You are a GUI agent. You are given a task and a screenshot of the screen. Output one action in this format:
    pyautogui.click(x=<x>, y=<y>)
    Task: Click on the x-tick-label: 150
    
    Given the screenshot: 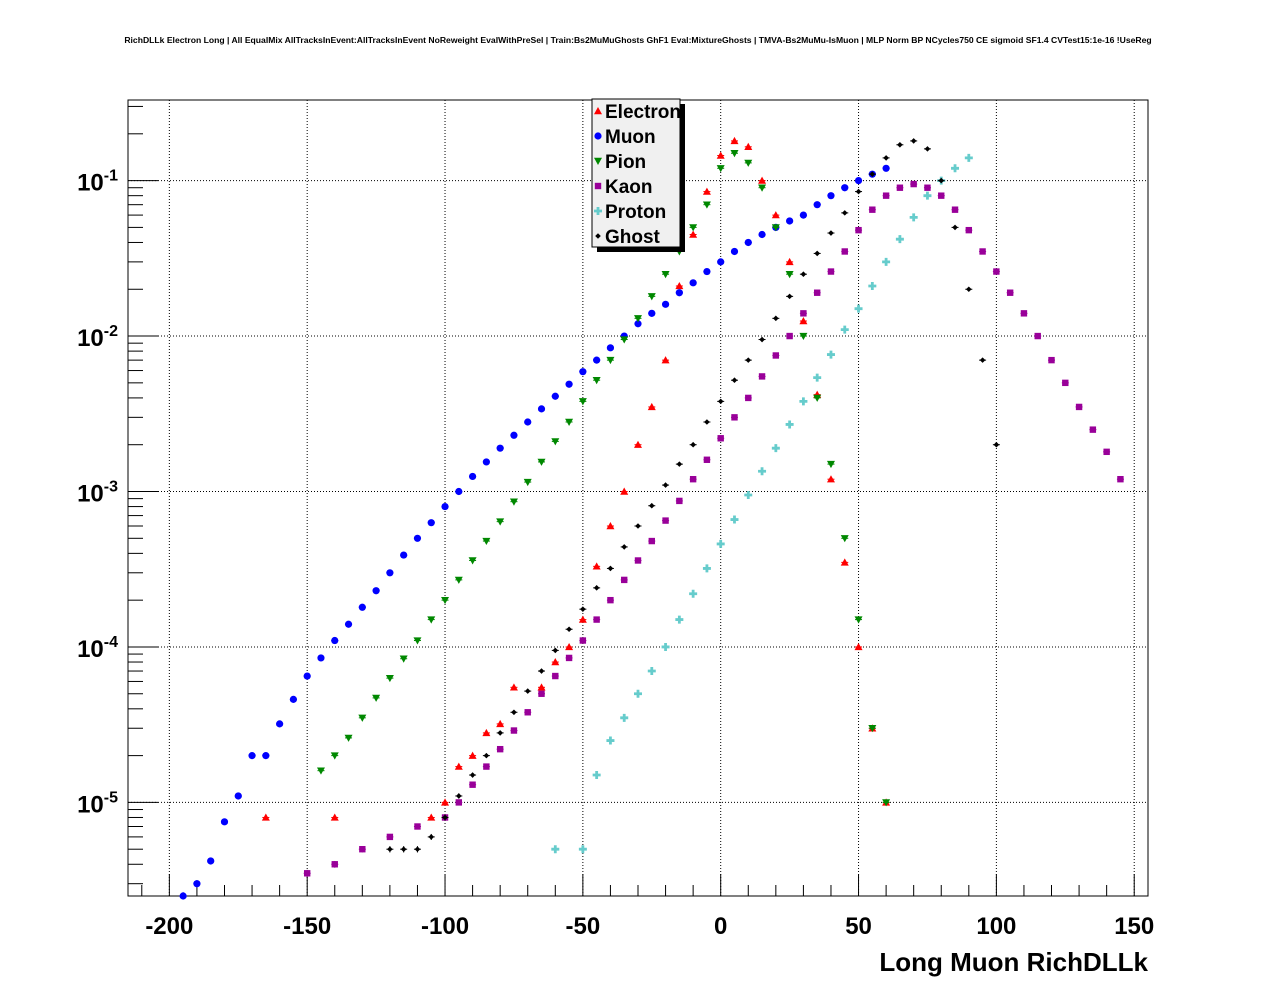 What is the action you would take?
    pyautogui.click(x=1134, y=926)
    